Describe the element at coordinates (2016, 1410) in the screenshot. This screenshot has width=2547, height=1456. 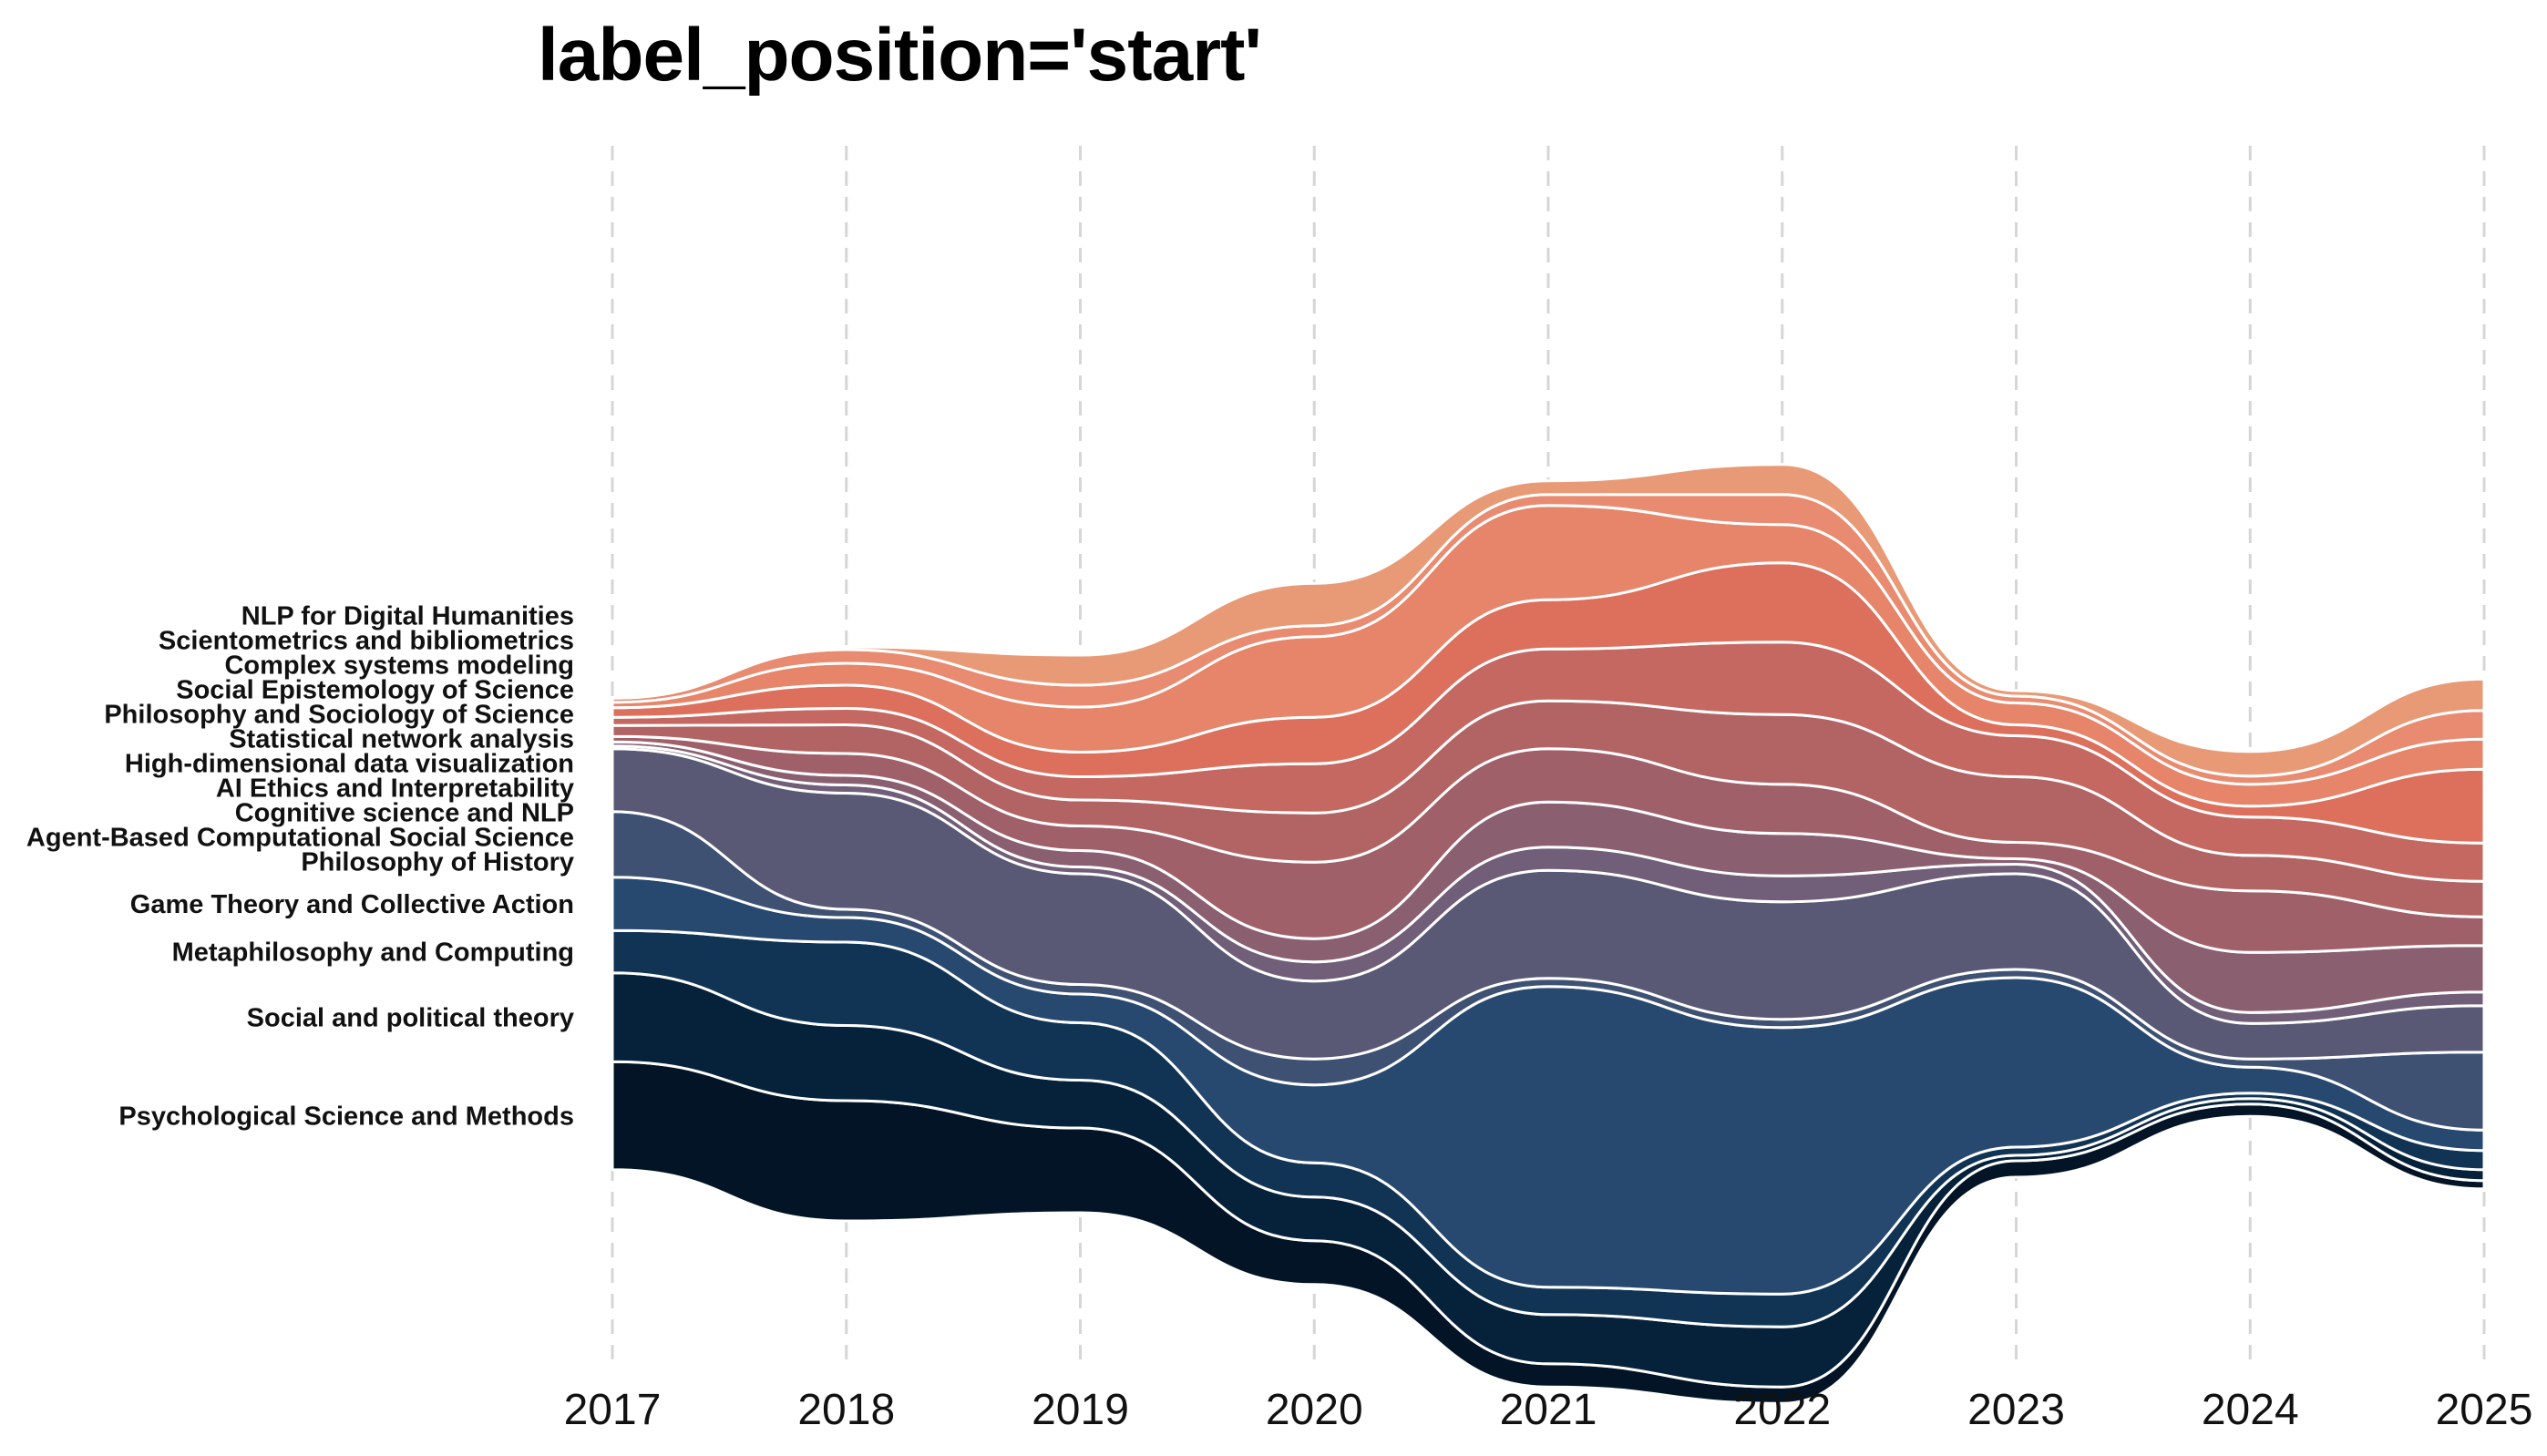
I see `x-tick-label: 2023` at that location.